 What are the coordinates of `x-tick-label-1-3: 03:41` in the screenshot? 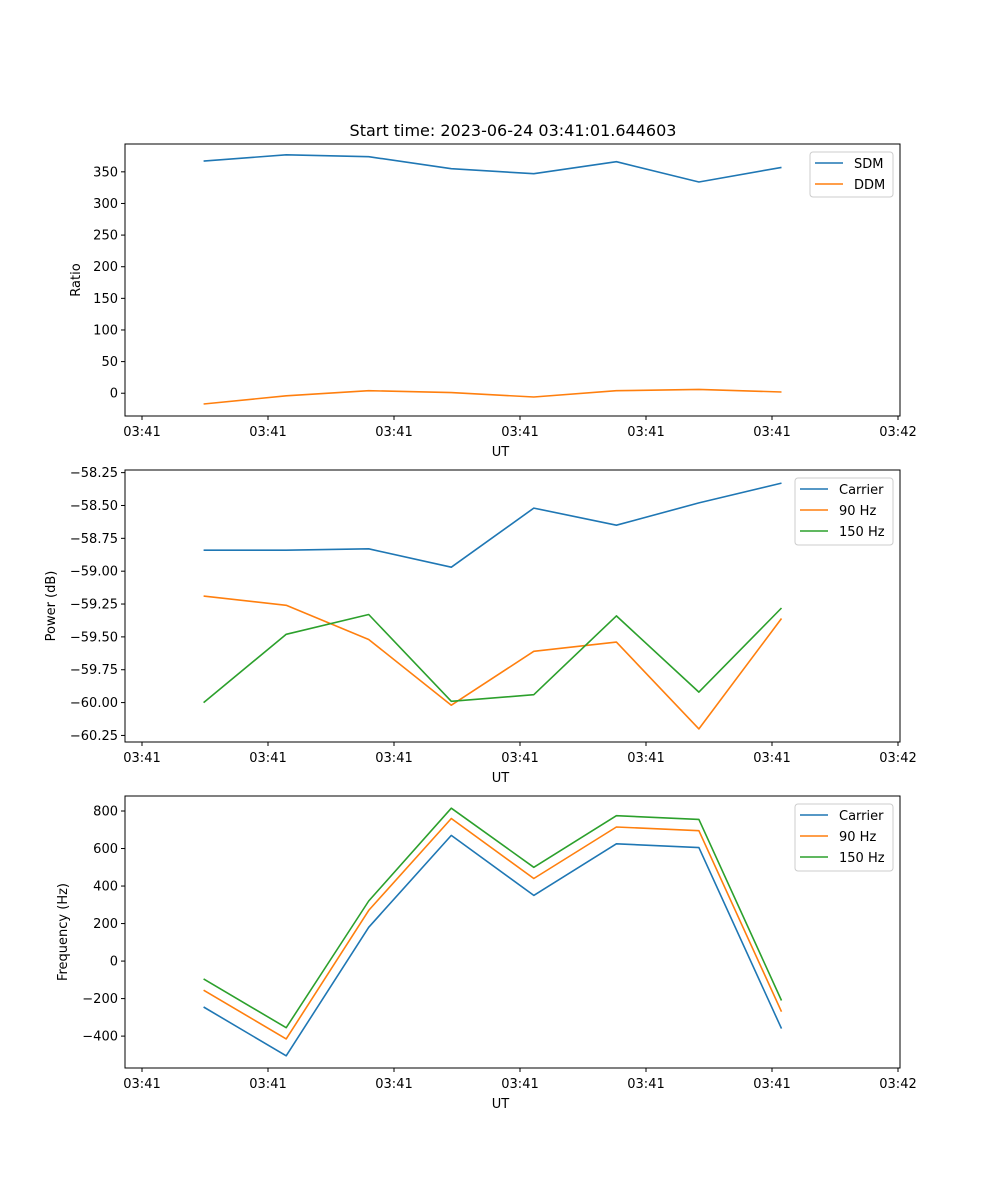 It's located at (393, 432).